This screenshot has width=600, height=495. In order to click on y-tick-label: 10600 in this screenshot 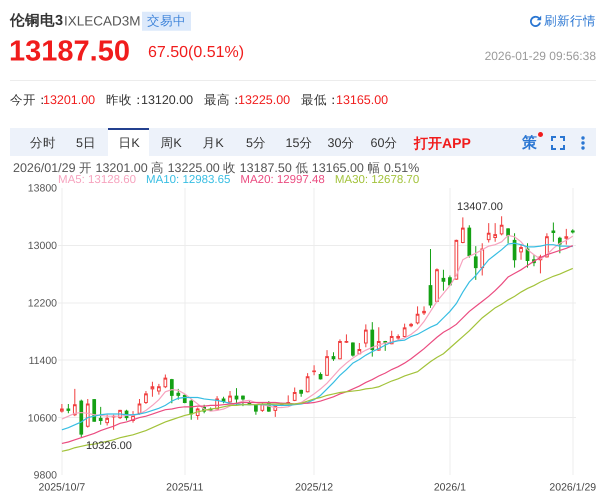, I will do `click(43, 418)`.